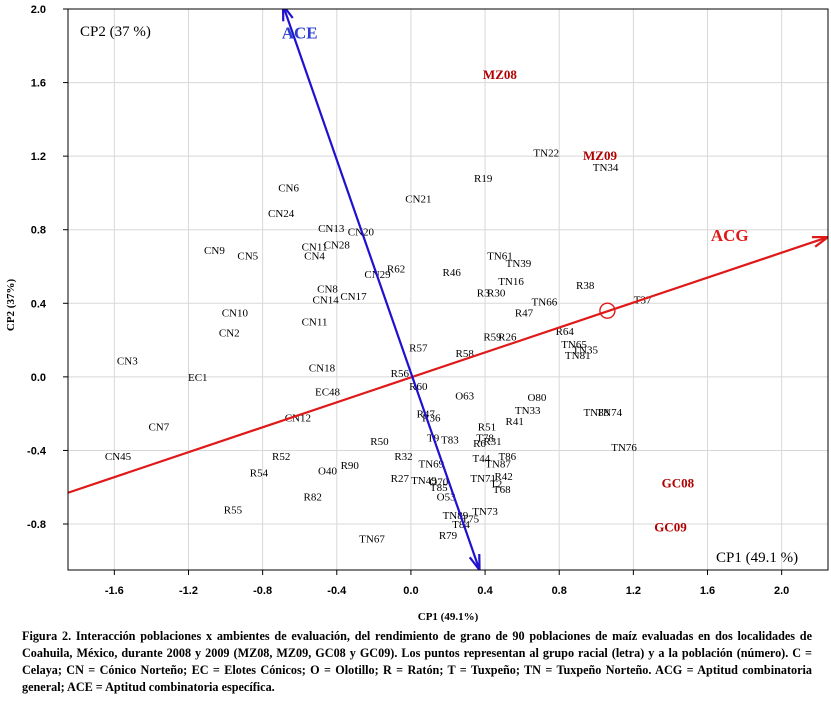 The width and height of the screenshot is (831, 703). Describe the element at coordinates (507, 457) in the screenshot. I see `population-label: T86` at that location.